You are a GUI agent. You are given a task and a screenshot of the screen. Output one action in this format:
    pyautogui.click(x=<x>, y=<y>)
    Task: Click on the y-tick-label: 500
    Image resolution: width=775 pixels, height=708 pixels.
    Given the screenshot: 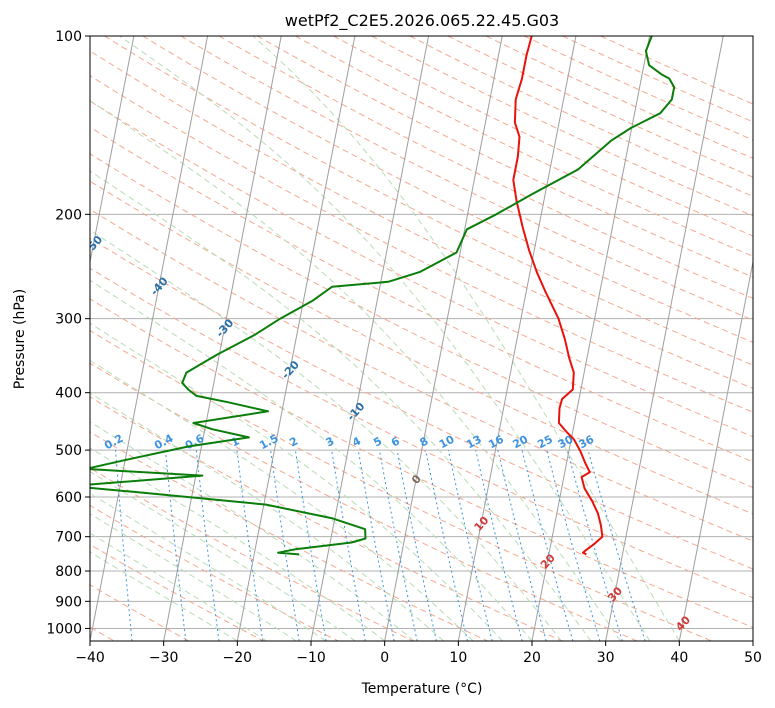 What is the action you would take?
    pyautogui.click(x=68, y=451)
    